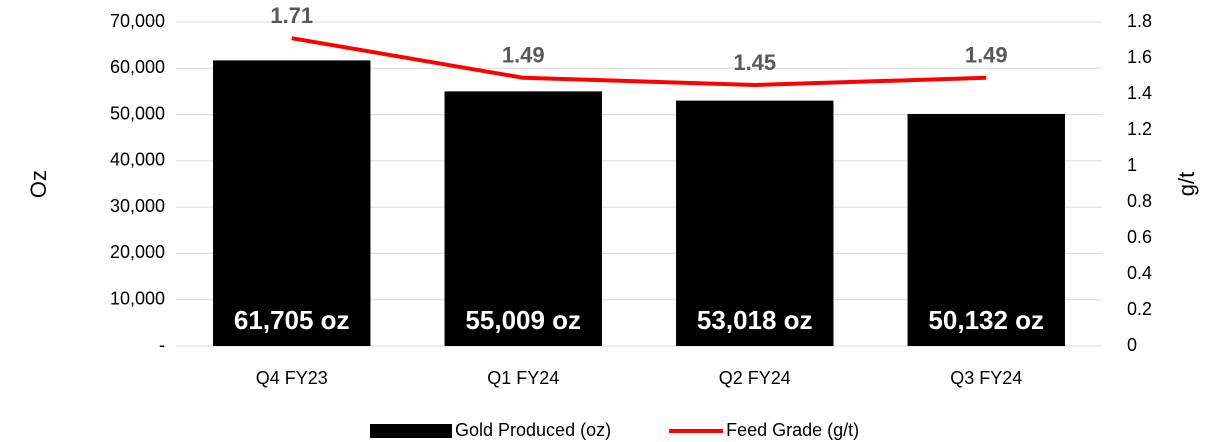 The image size is (1206, 442). I want to click on legend-swatch, so click(411, 431).